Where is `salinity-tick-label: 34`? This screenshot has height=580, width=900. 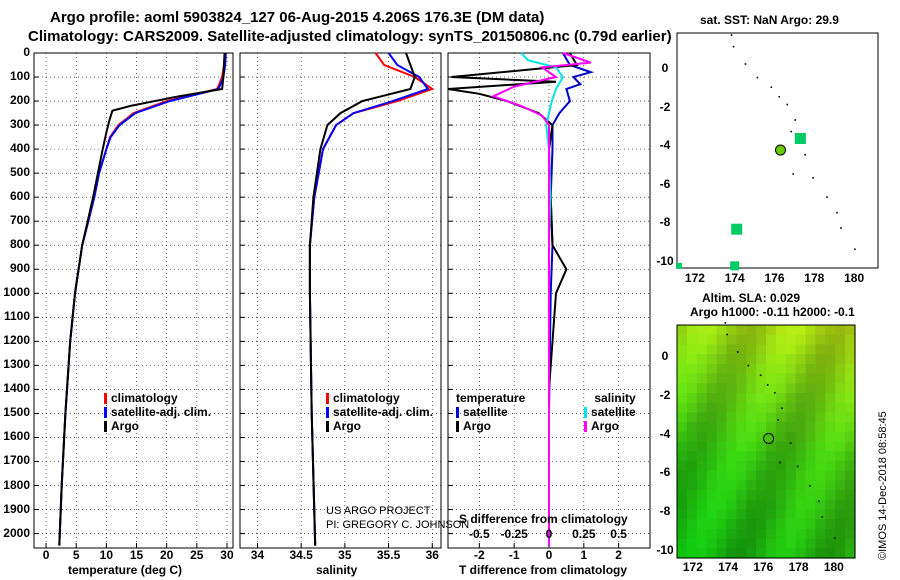 salinity-tick-label: 34 is located at coordinates (257, 555).